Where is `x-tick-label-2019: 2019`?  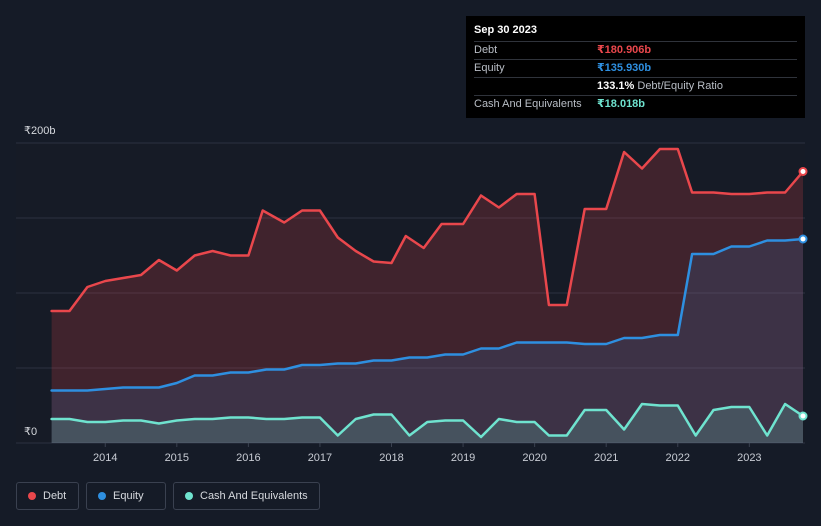 x-tick-label-2019: 2019 is located at coordinates (463, 458).